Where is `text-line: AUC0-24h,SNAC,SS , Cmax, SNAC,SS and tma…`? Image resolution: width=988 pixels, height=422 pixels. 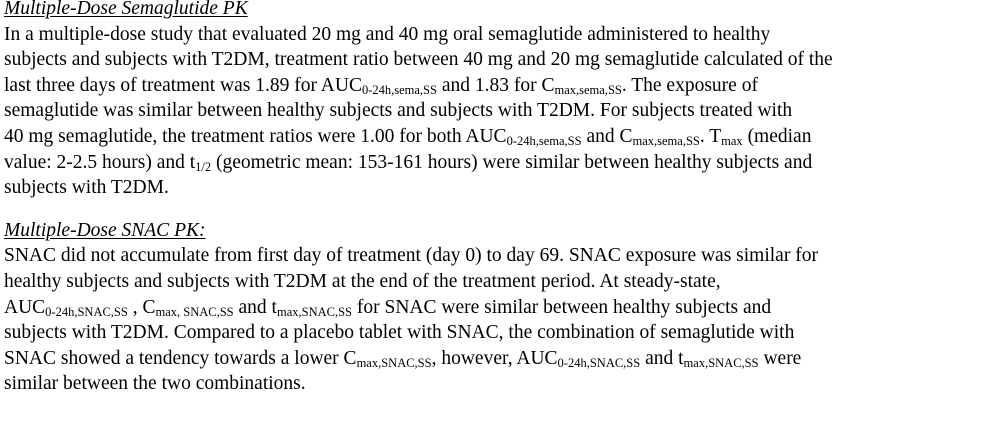 text-line: AUC0-24h,SNAC,SS , Cmax, SNAC,SS and tma… is located at coordinates (494, 308).